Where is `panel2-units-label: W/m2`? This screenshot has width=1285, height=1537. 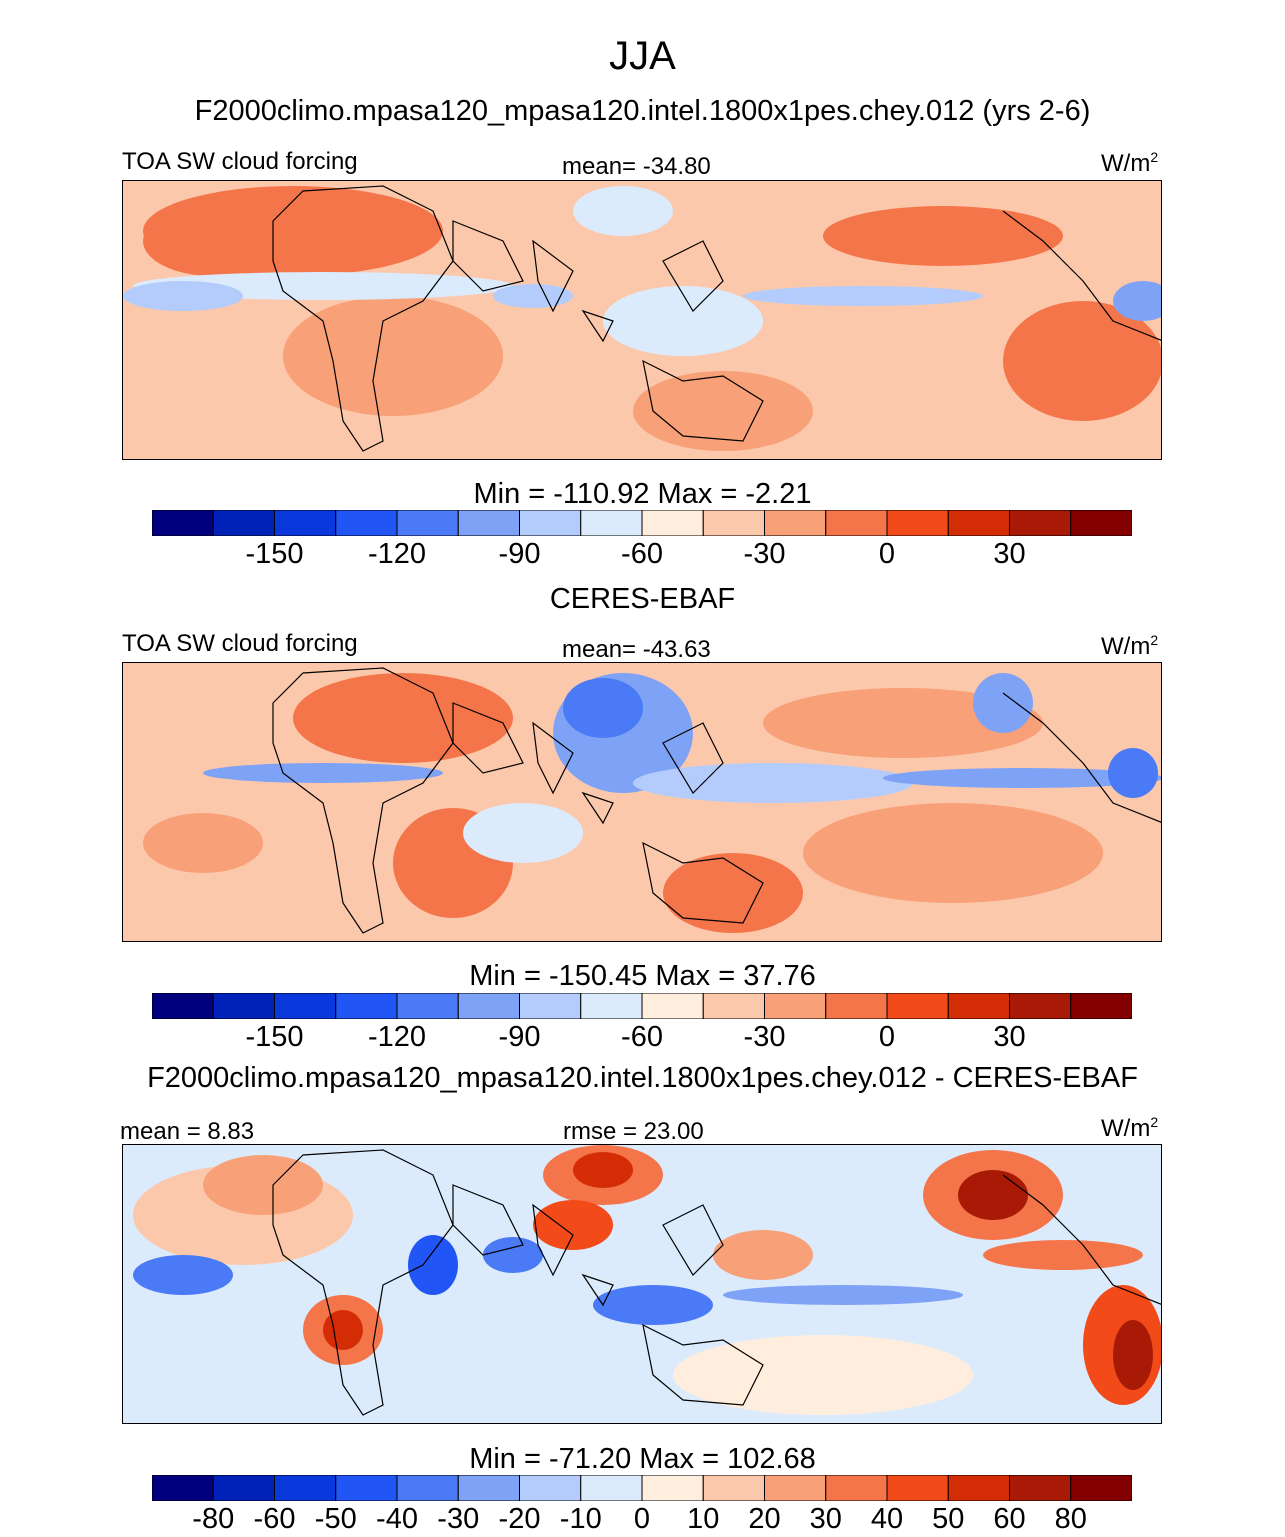 panel2-units-label: W/m2 is located at coordinates (1130, 646).